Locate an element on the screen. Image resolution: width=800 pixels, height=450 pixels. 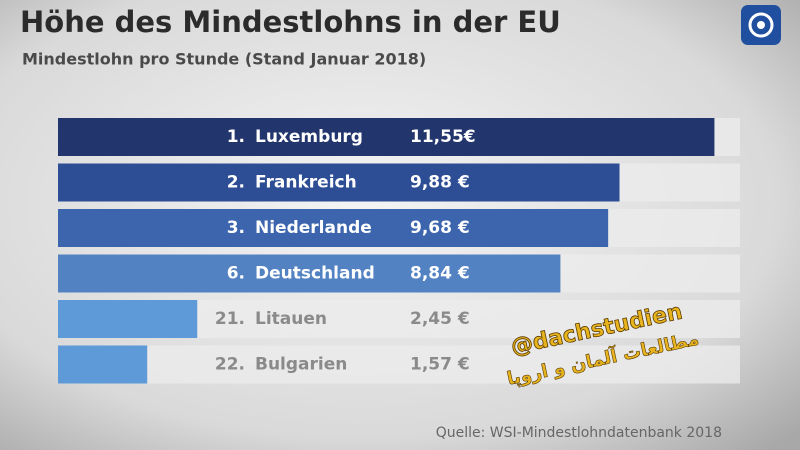
rank-label: 2. is located at coordinates (236, 183).